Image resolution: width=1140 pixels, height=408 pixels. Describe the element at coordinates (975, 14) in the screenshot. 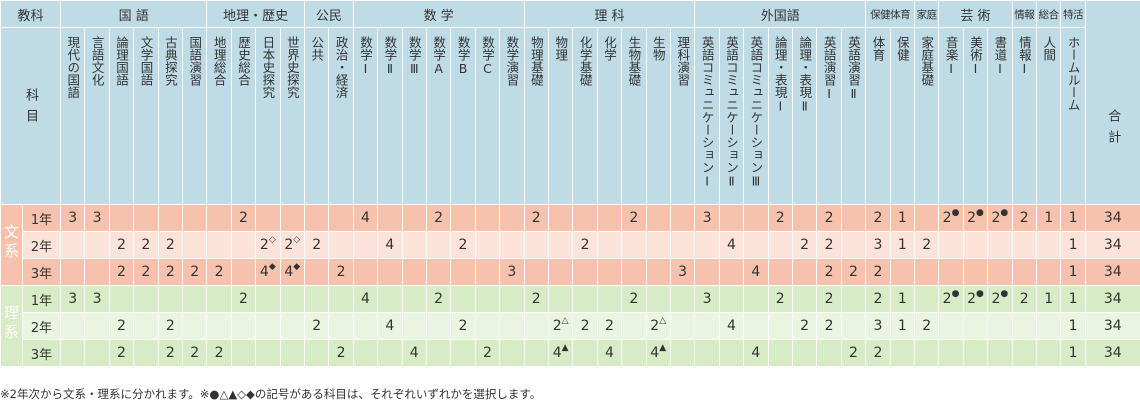

I see `category-geijutsu: 芸 術` at that location.